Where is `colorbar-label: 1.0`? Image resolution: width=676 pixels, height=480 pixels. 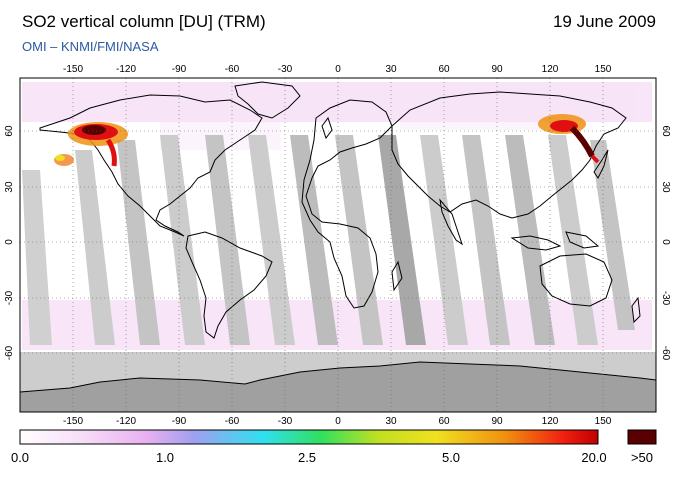
colorbar-label: 1.0 is located at coordinates (165, 457).